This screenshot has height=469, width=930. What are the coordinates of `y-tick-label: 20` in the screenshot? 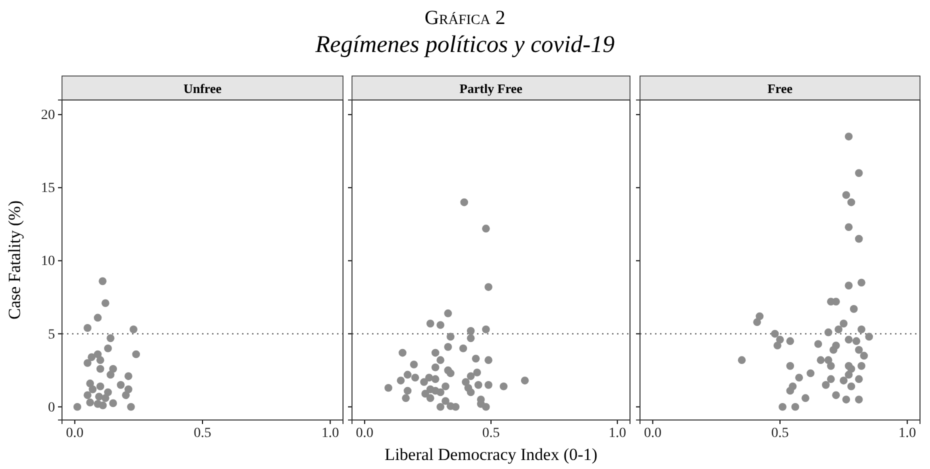 It's located at (48, 116).